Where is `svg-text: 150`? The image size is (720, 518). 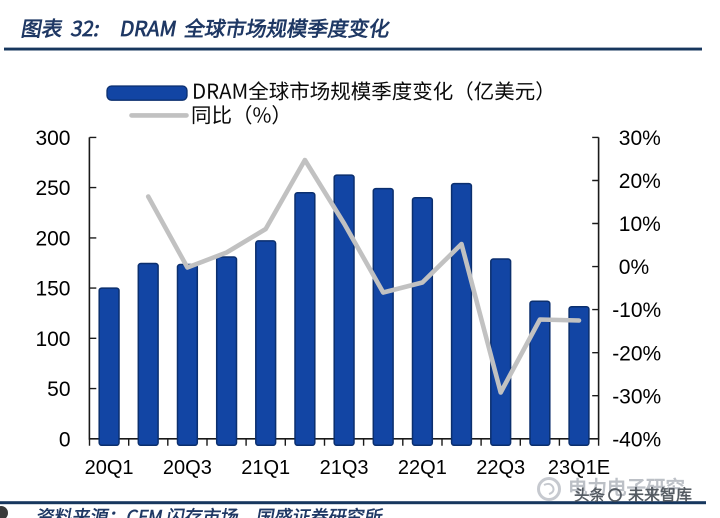 svg-text: 150 is located at coordinates (52, 289).